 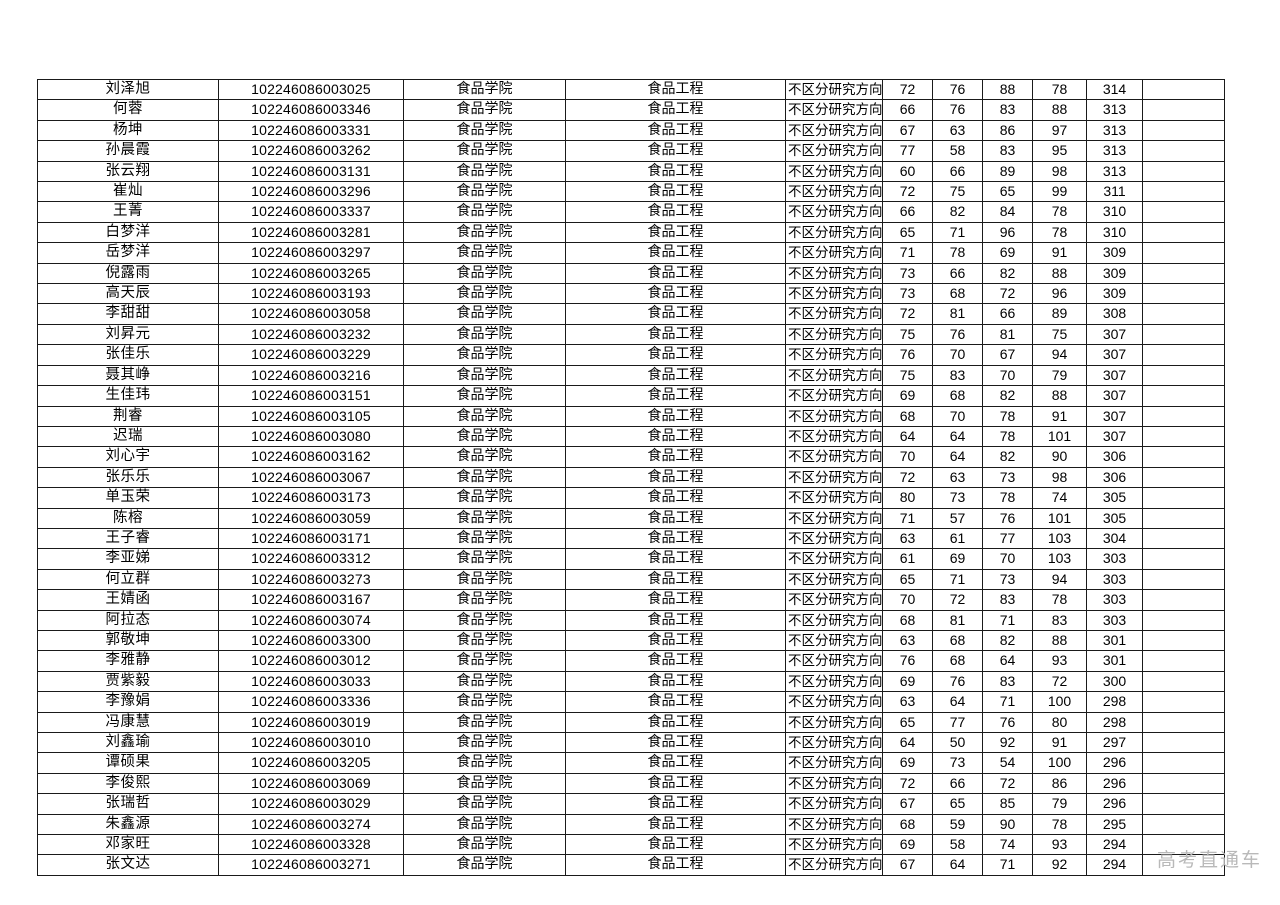 What do you see at coordinates (907, 273) in the screenshot?
I see `cell-s1: 73` at bounding box center [907, 273].